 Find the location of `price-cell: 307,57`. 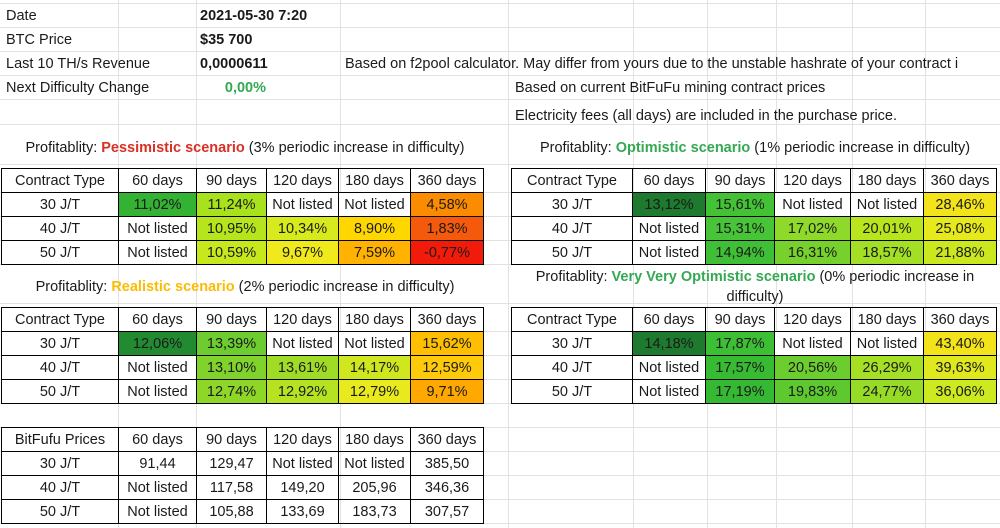

price-cell: 307,57 is located at coordinates (447, 511).